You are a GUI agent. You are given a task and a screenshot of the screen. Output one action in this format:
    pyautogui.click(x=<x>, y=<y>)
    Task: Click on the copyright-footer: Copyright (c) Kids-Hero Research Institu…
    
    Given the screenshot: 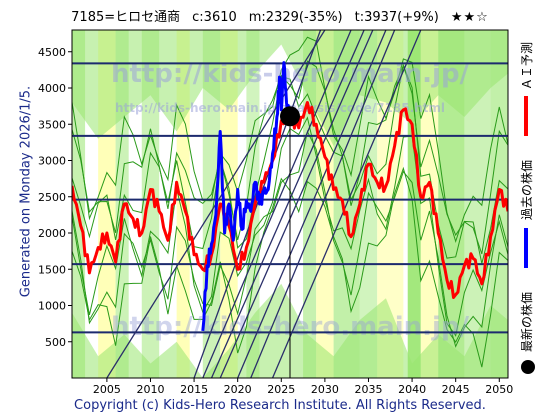 What is the action you would take?
    pyautogui.click(x=280, y=405)
    